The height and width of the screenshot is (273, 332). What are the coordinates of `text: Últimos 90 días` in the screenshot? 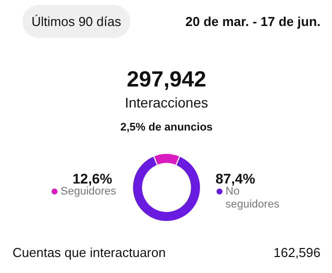 It's located at (77, 21).